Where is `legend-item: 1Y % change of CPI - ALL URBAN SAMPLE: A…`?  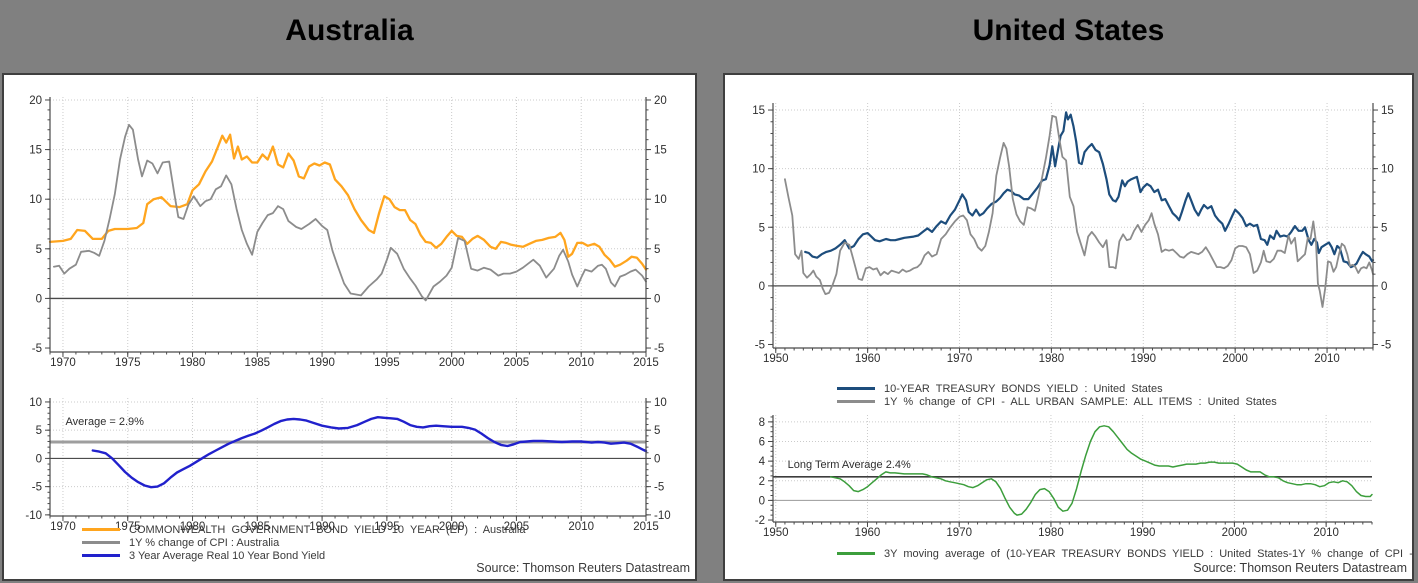
legend-item: 1Y % change of CPI - ALL URBAN SAMPLE: A… is located at coordinates (1057, 401).